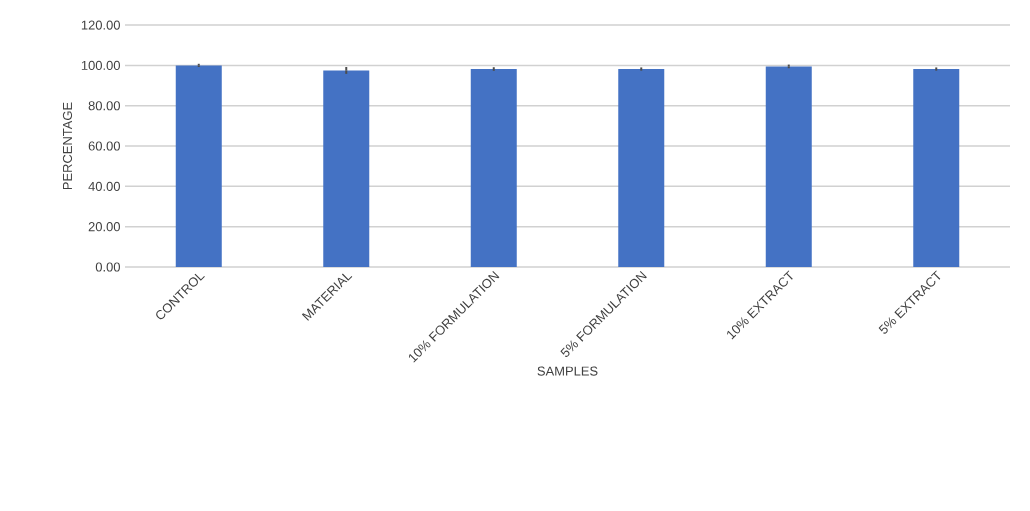 This screenshot has height=511, width=1030. Describe the element at coordinates (567, 371) in the screenshot. I see `x-axis-title: SAMPLES` at that location.